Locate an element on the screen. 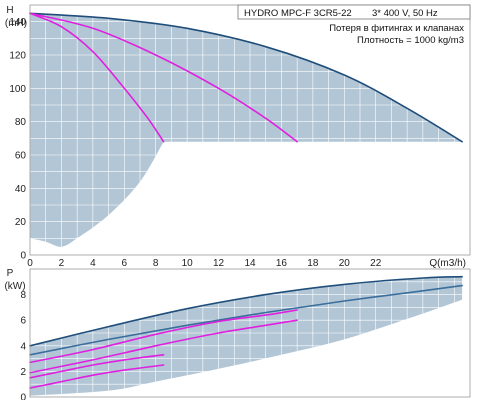  y-tick-label: 140 is located at coordinates (17, 22).